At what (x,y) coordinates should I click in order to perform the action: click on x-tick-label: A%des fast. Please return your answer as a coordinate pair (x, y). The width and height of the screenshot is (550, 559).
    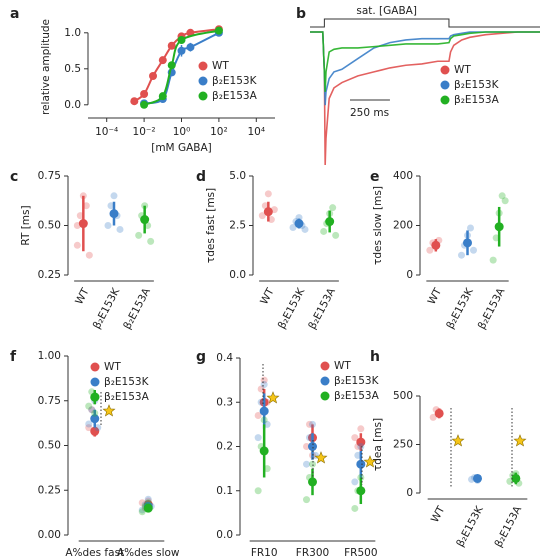
    Looking at the image, I should click on (94, 553).